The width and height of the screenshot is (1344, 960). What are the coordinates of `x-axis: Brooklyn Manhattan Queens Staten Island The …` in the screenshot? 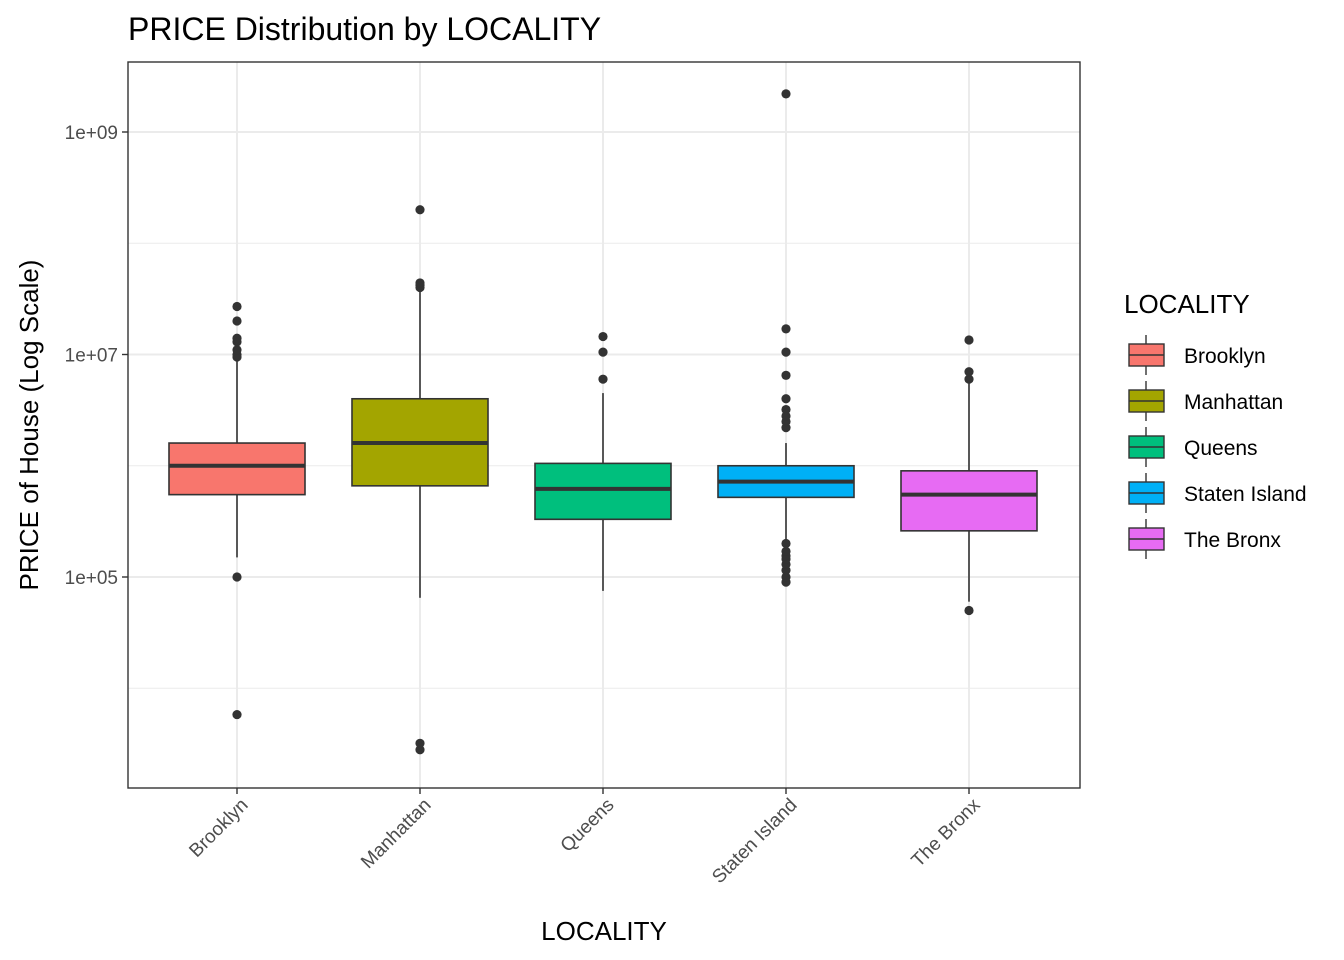 It's located at (585, 838).